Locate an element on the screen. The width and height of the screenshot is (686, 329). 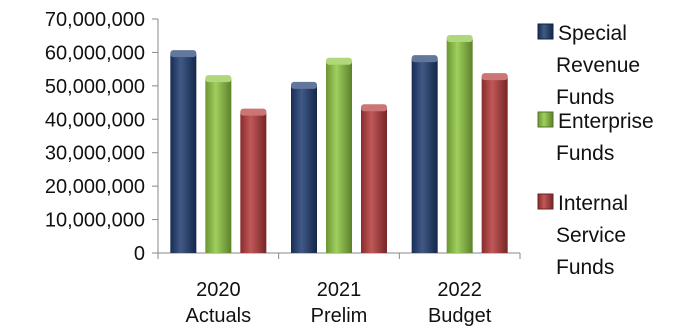
x-category-label: 2022 Budget is located at coordinates (460, 303).